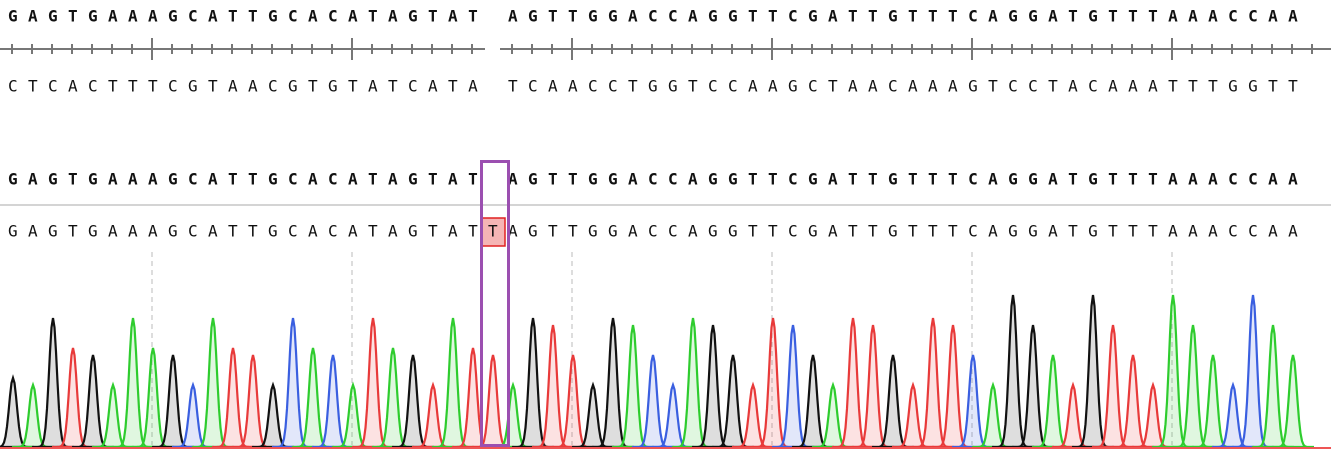 The height and width of the screenshot is (454, 1331). What do you see at coordinates (495, 303) in the screenshot?
I see `selection-box` at bounding box center [495, 303].